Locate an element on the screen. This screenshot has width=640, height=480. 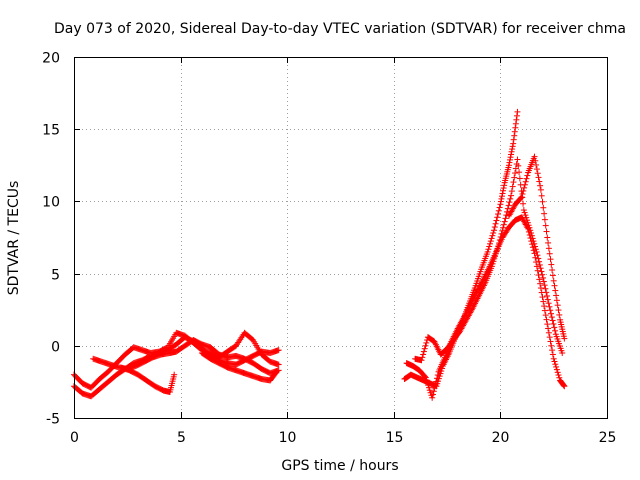
y-tick-label: 15 is located at coordinates (51, 131).